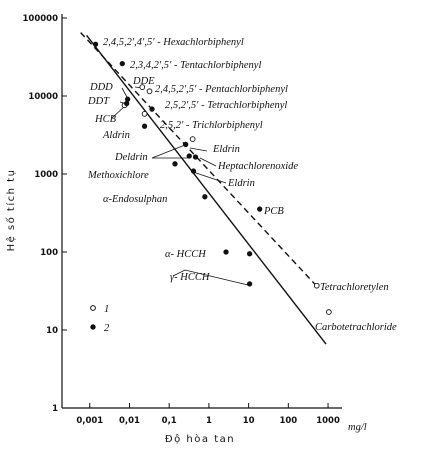 The height and width of the screenshot is (453, 432). Describe the element at coordinates (41, 19) in the screenshot. I see `y-tick-label: 100000` at that location.